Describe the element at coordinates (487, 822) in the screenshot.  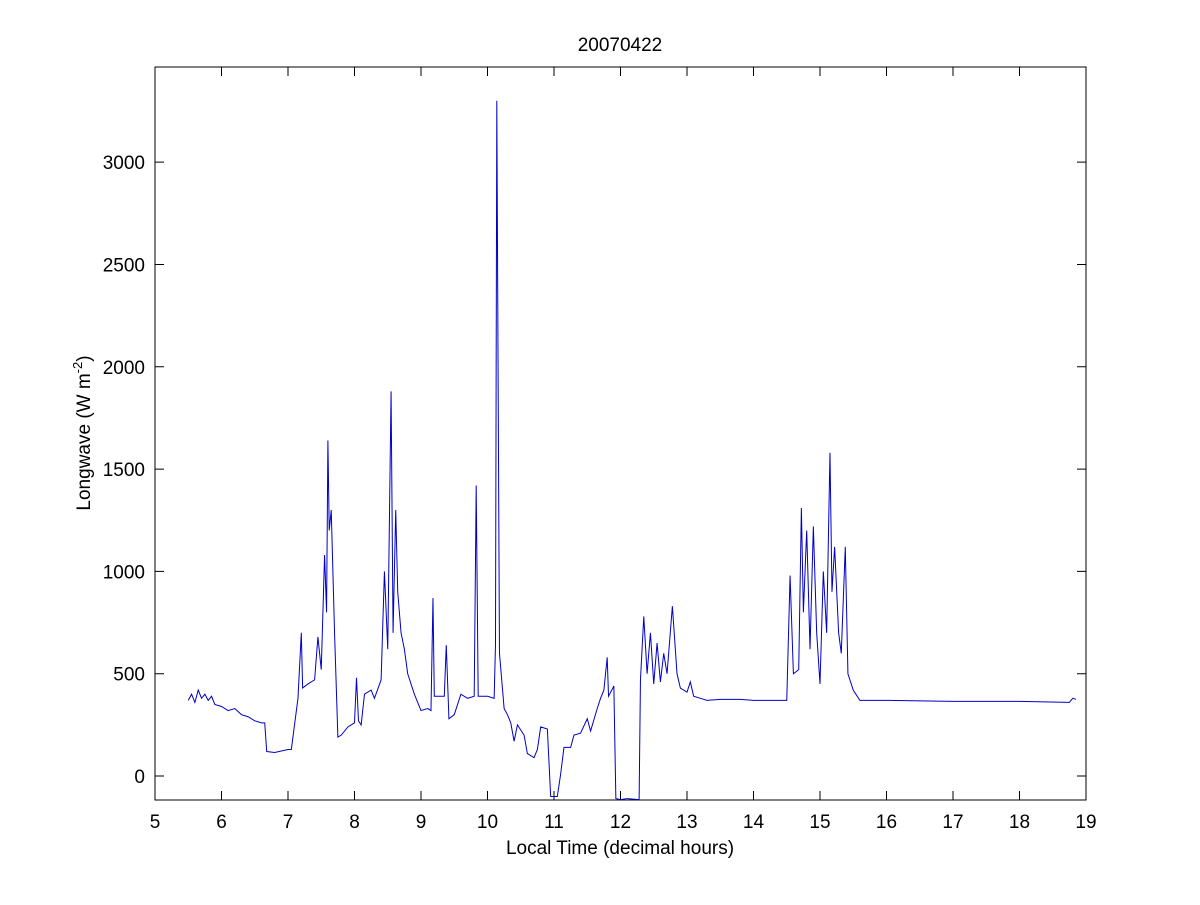
I see `x-tick-label: 10` at that location.